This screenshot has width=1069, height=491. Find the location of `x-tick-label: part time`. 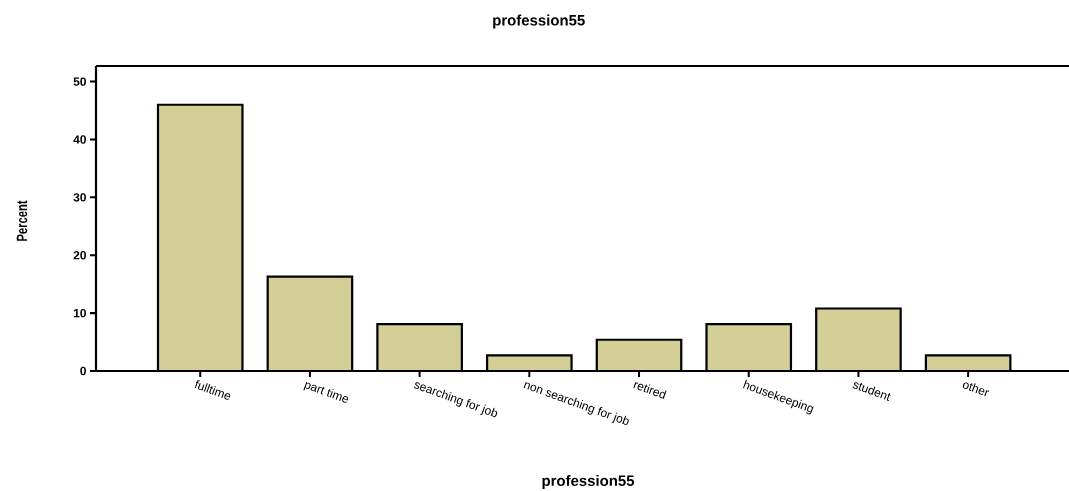

x-tick-label: part time is located at coordinates (325, 392).